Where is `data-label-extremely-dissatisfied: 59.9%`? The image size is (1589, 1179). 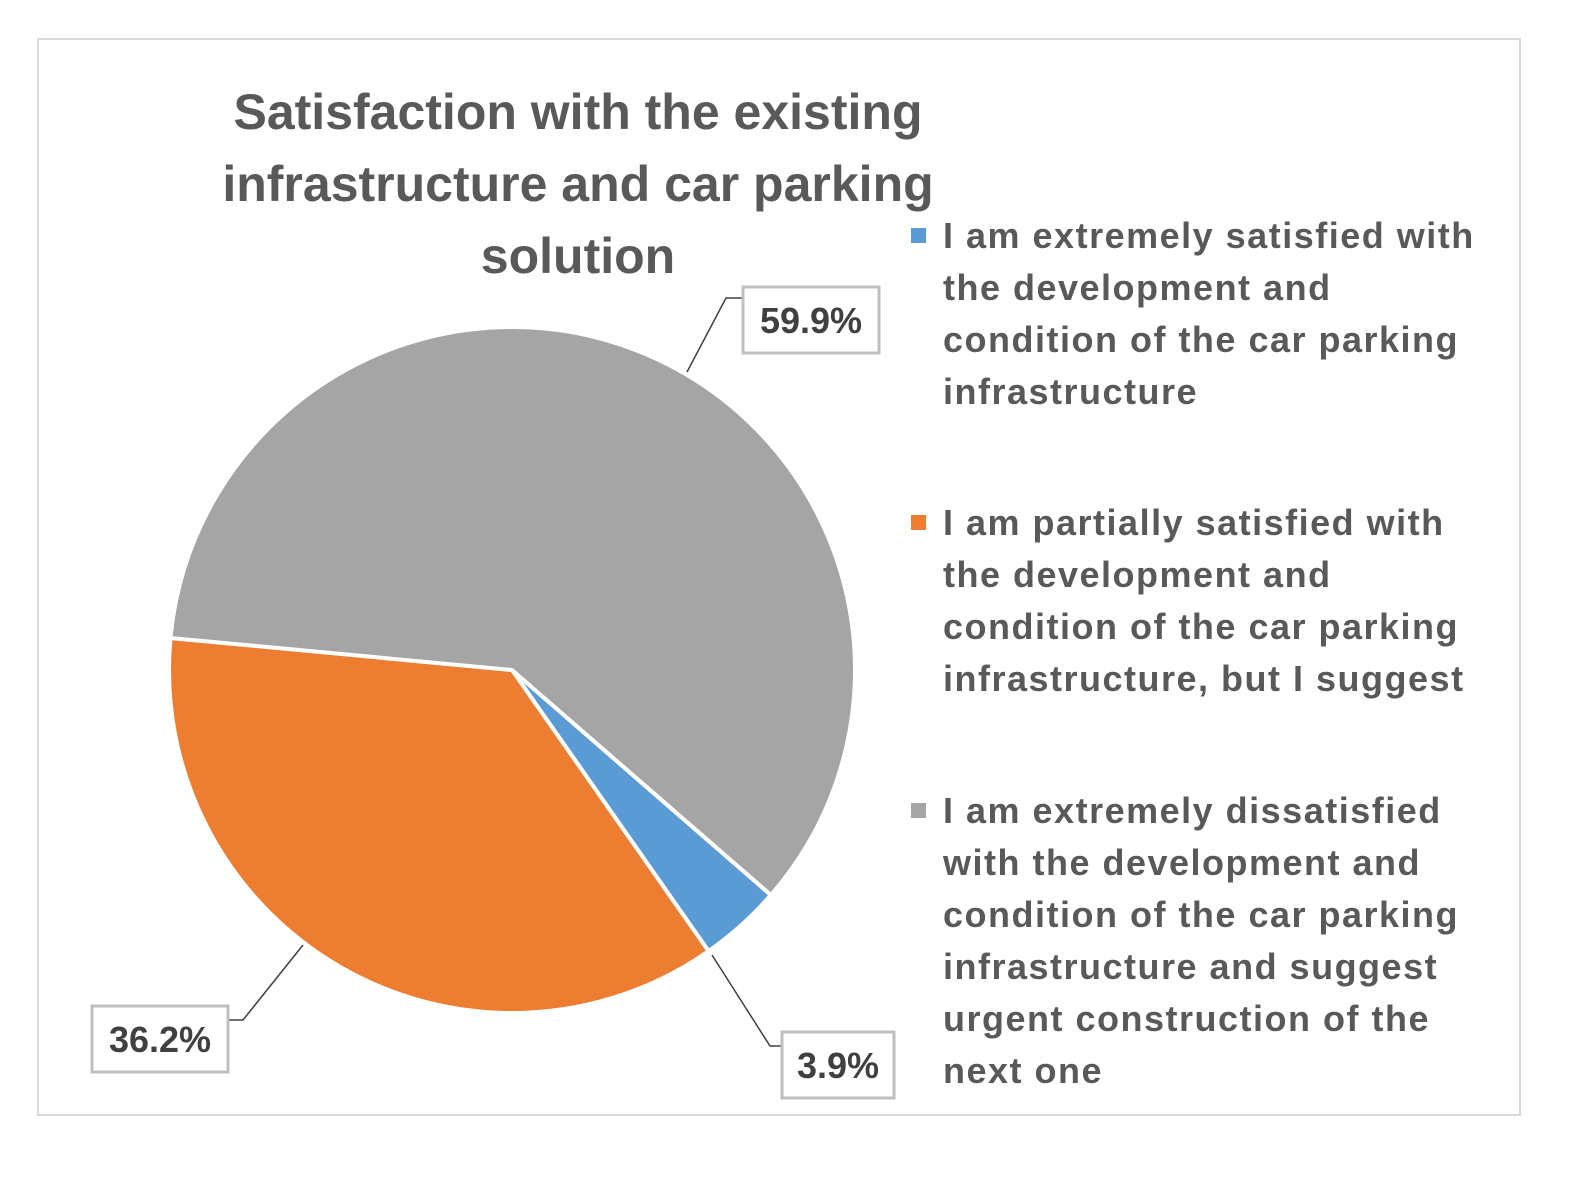 data-label-extremely-dissatisfied: 59.9% is located at coordinates (811, 320).